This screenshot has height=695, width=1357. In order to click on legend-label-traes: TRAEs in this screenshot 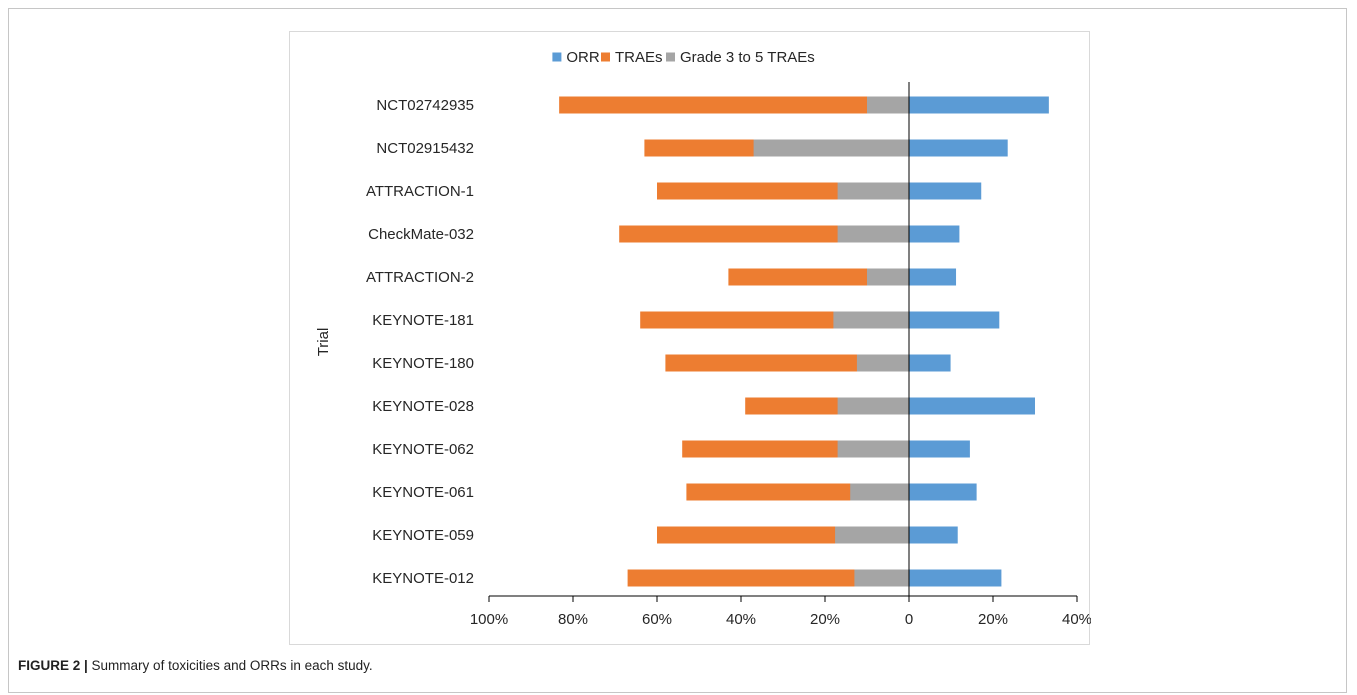, I will do `click(639, 57)`.